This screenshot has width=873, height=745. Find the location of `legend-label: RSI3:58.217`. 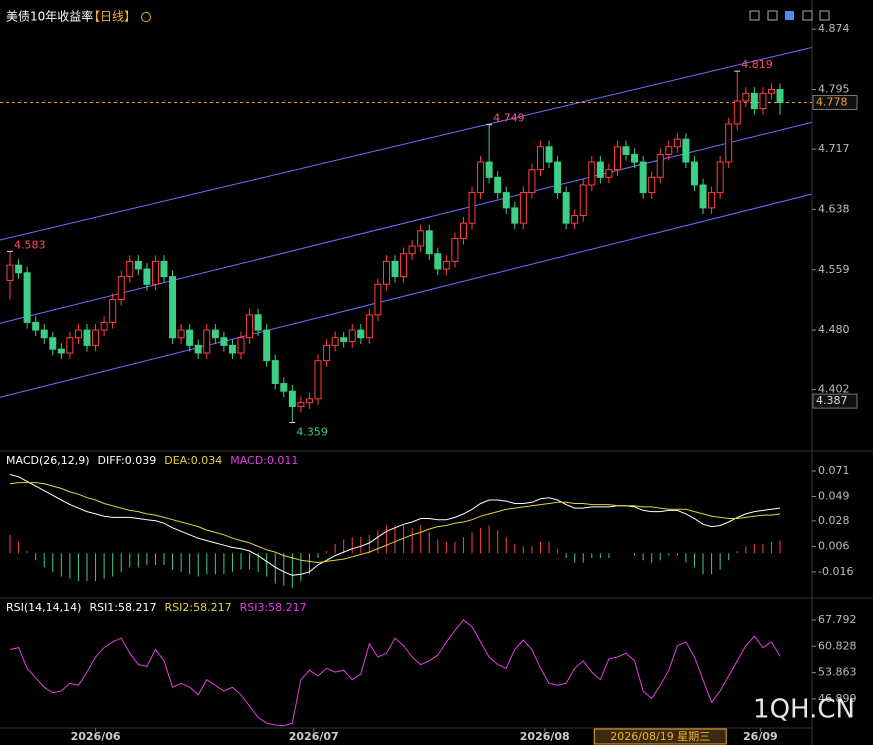

legend-label: RSI3:58.217 is located at coordinates (273, 607).